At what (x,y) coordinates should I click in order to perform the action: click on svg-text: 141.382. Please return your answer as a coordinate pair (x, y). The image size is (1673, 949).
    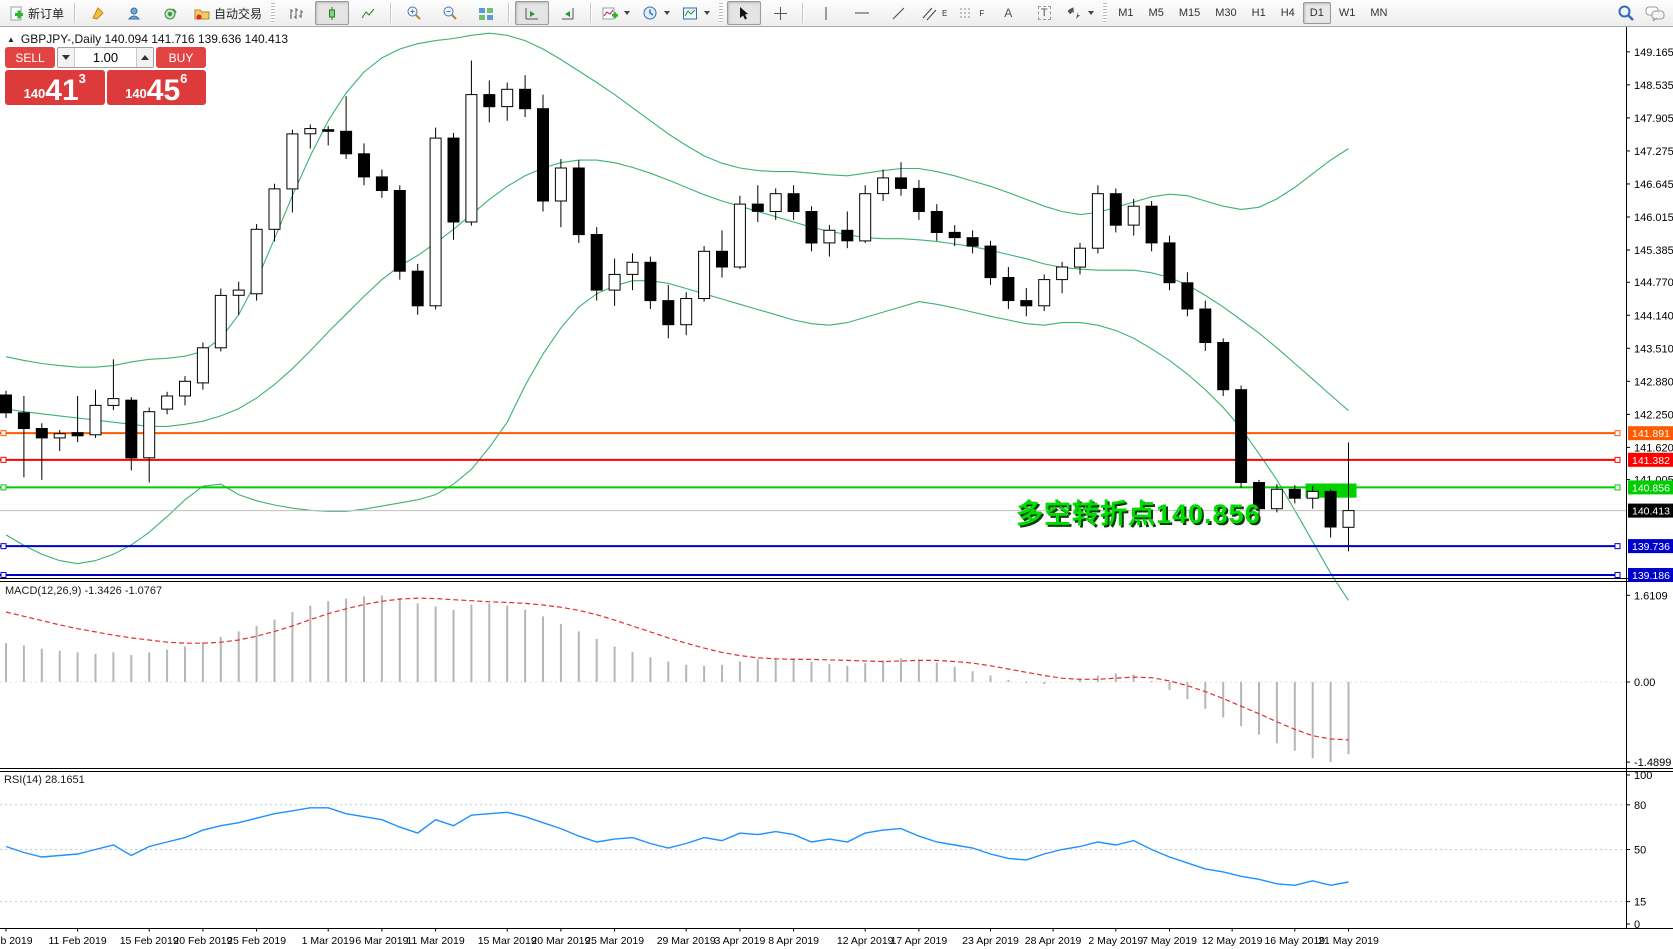
    Looking at the image, I should click on (1651, 461).